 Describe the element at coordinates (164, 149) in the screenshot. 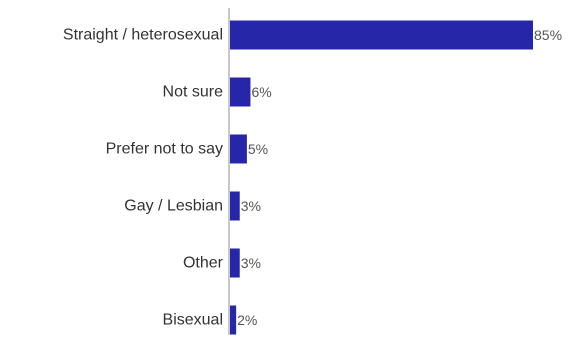

I see `category-label-2: Prefer not to say` at that location.